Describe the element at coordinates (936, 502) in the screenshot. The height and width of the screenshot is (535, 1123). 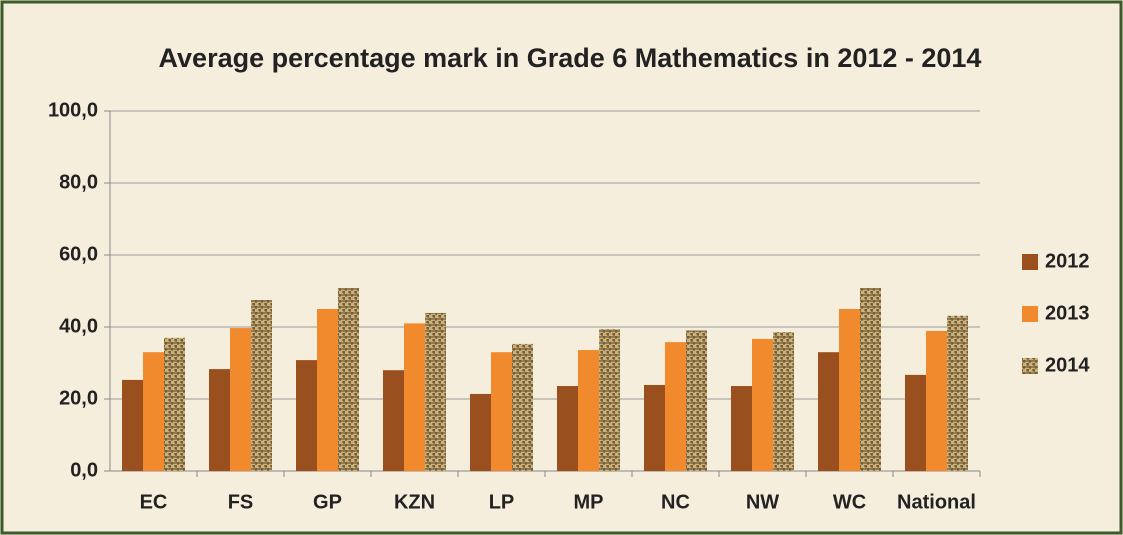
I see `x-tick-label: National` at that location.